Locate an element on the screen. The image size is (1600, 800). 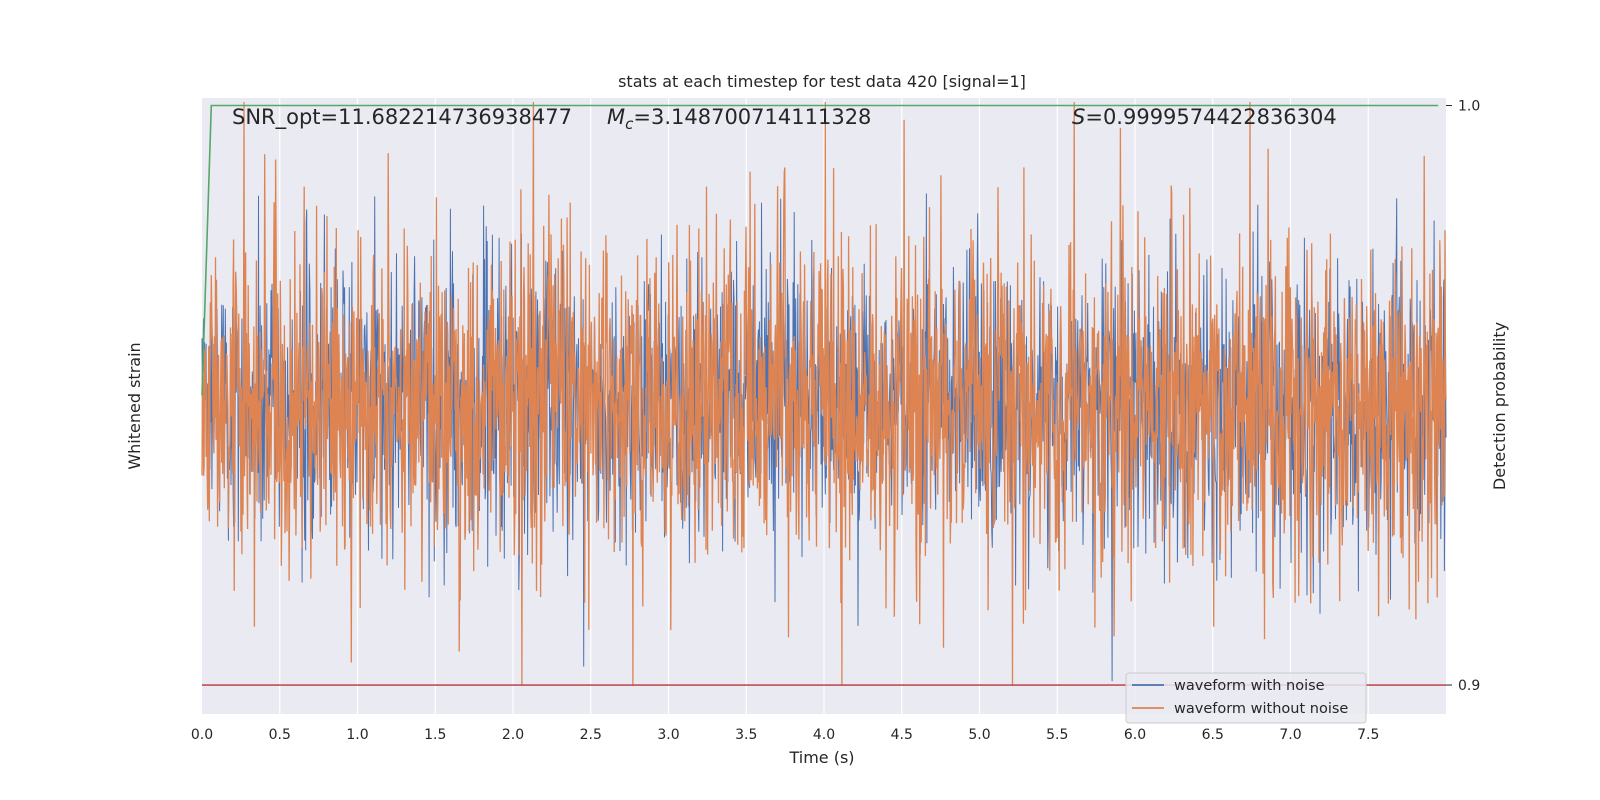
x-tick-label: 7.0 is located at coordinates (1290, 735).